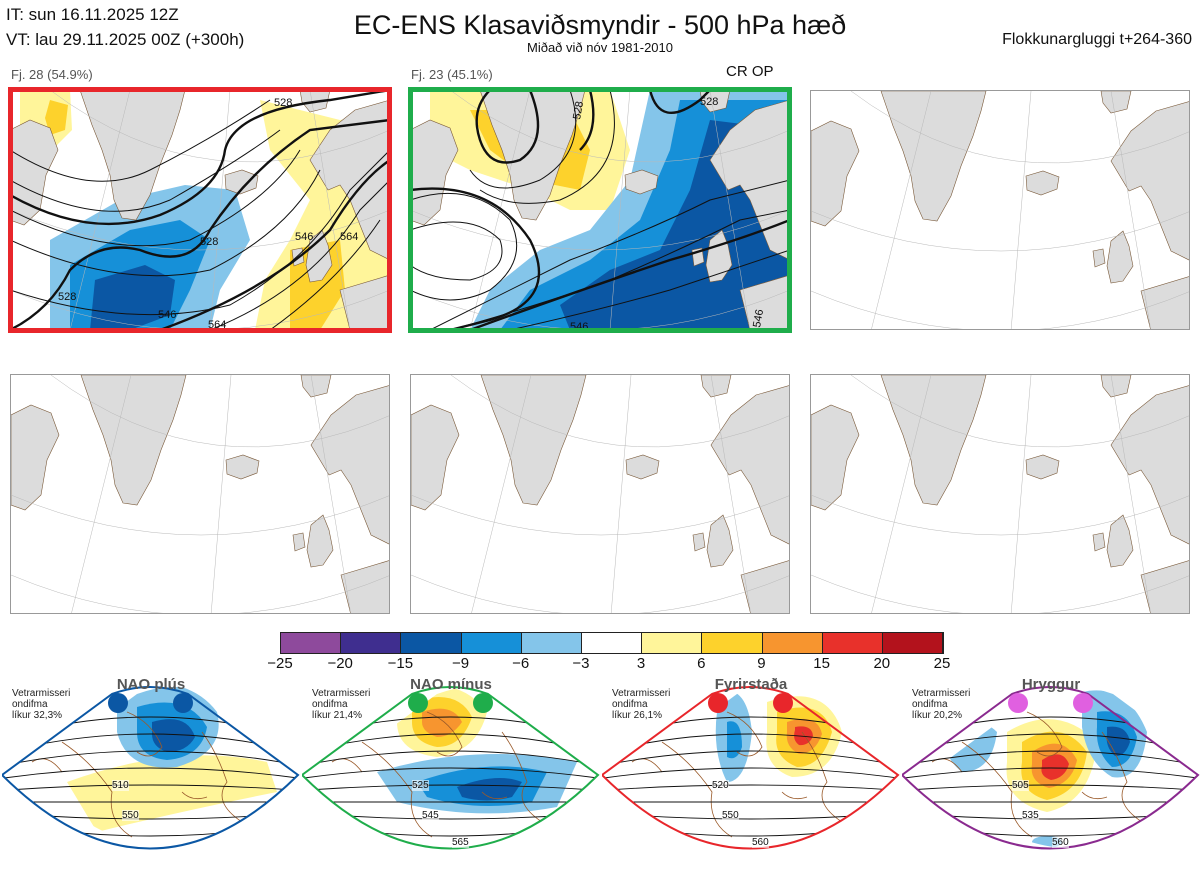  I want to click on regime-probability-note: Vetrarmisseri ondifma líkur 32,3%, so click(41, 704).